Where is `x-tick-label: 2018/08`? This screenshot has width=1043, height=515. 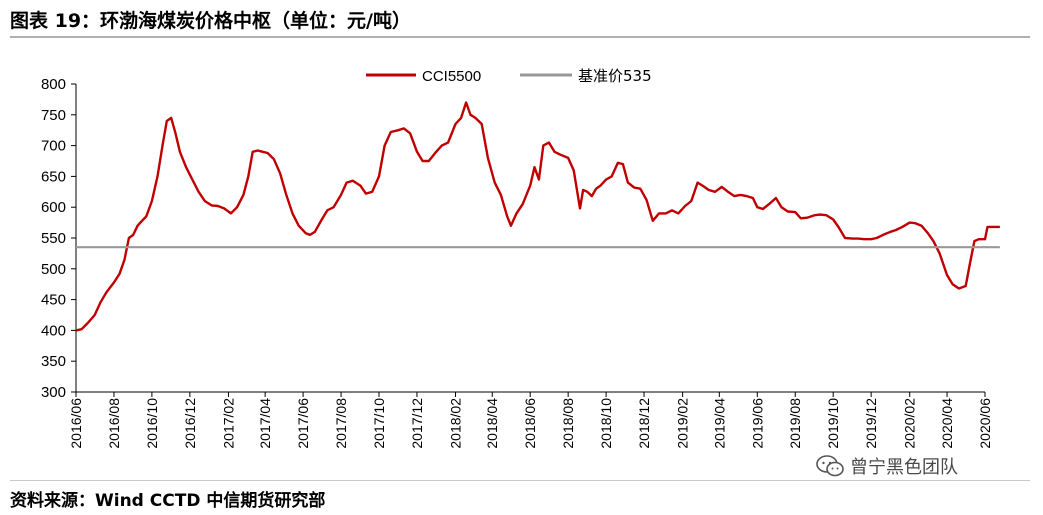 x-tick-label: 2018/08 is located at coordinates (568, 423).